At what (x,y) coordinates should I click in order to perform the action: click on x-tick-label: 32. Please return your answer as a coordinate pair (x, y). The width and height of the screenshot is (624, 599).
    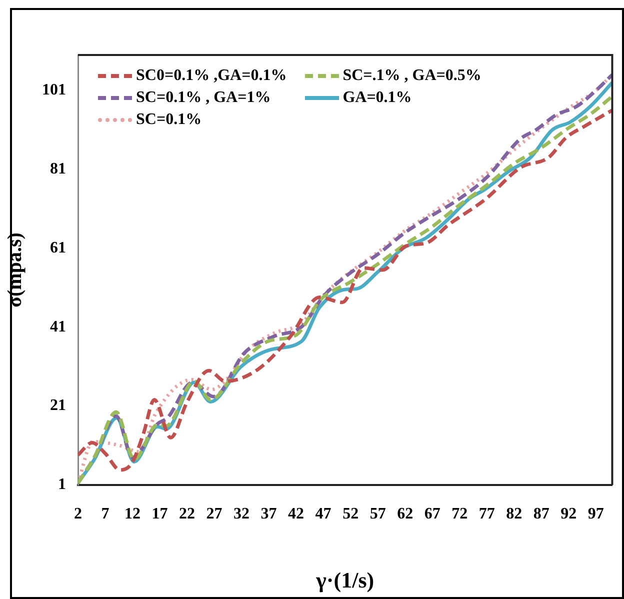
    Looking at the image, I should click on (242, 514).